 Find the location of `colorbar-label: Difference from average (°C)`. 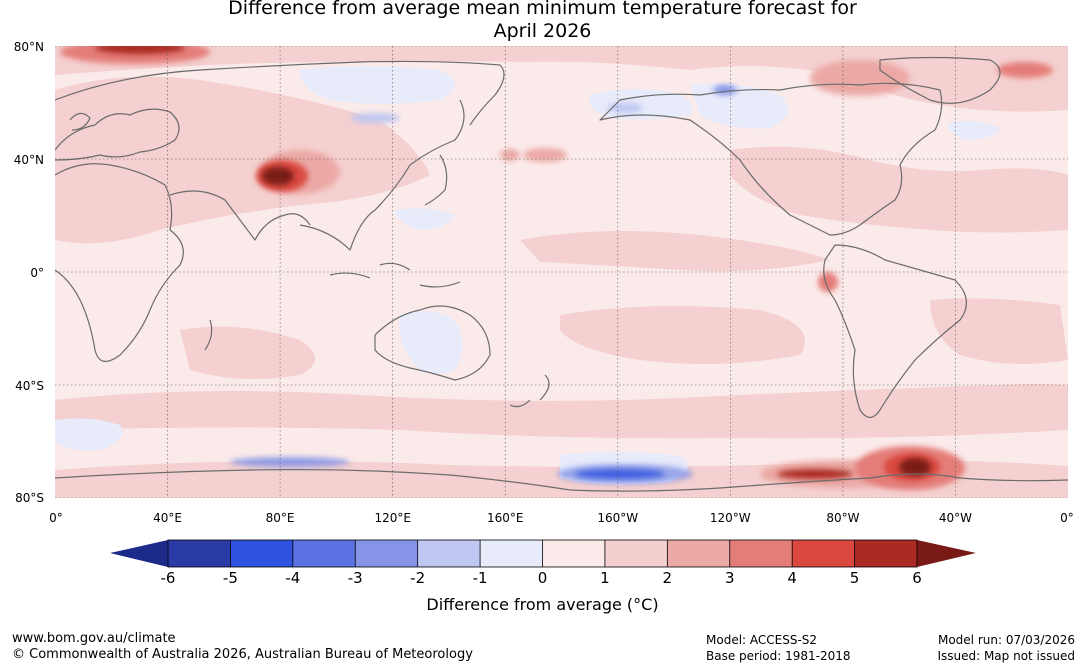

colorbar-label: Difference from average (°C) is located at coordinates (542, 604).